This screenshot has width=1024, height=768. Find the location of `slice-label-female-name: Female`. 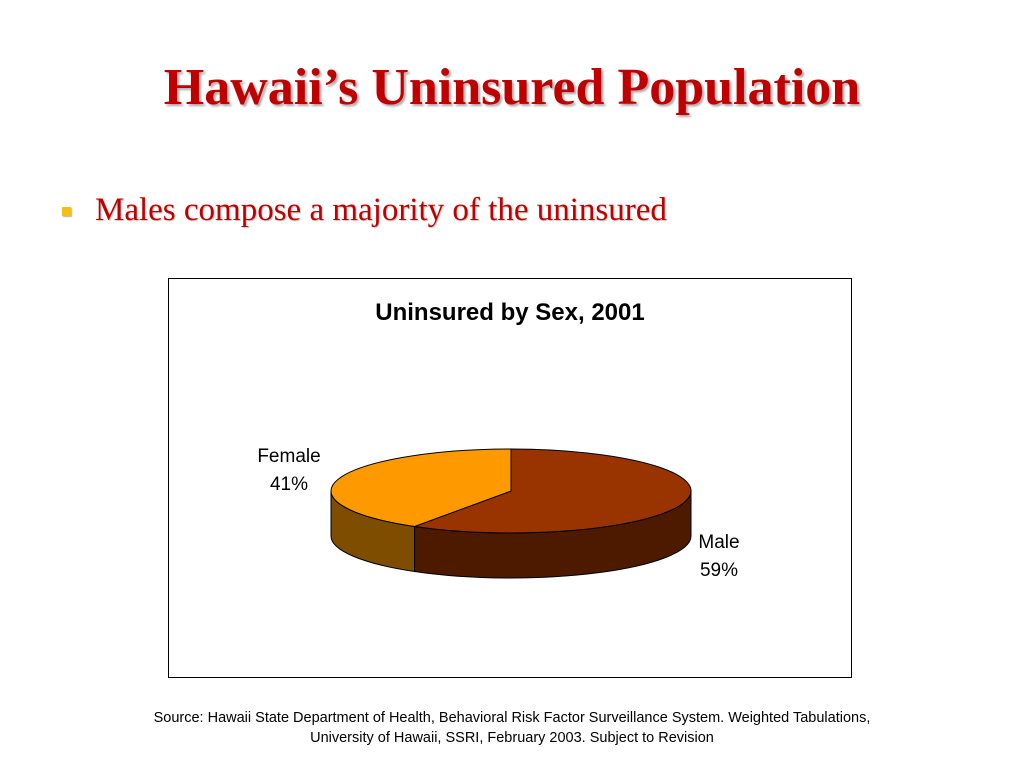

slice-label-female-name: Female is located at coordinates (289, 456).